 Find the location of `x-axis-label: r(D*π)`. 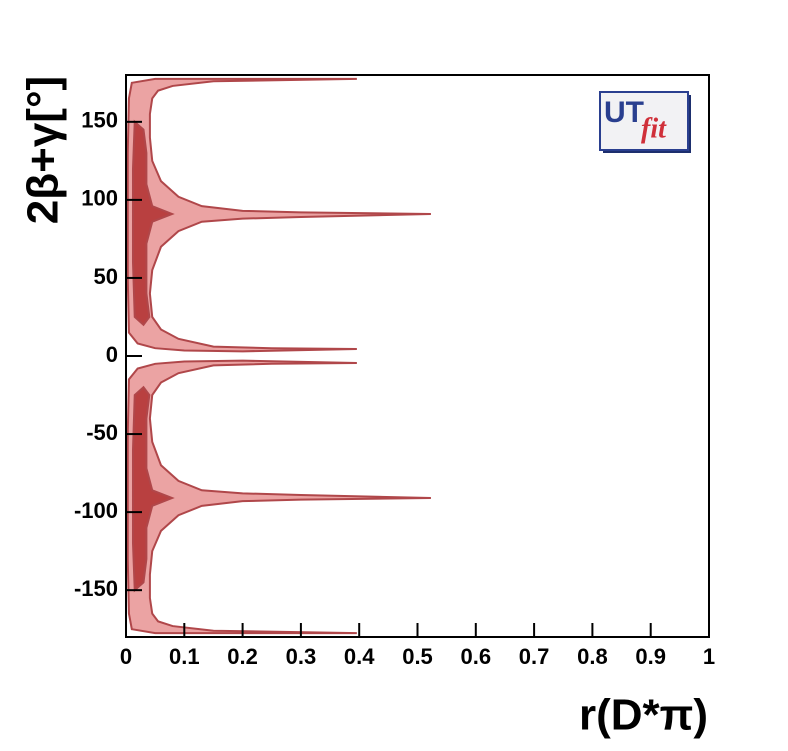

x-axis-label: r(D*π) is located at coordinates (643, 715).